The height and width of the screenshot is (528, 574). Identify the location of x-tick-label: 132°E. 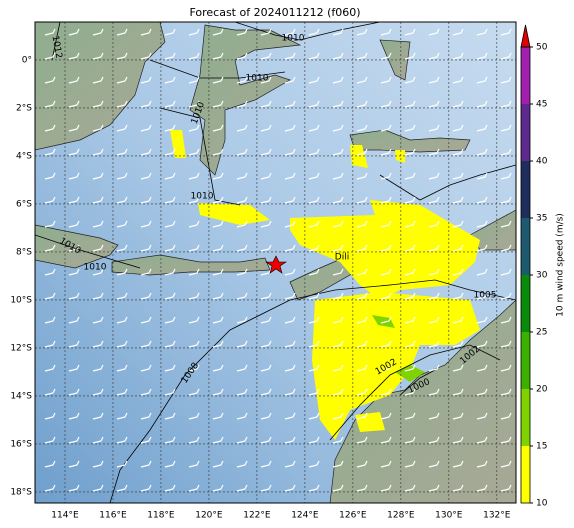
(497, 516).